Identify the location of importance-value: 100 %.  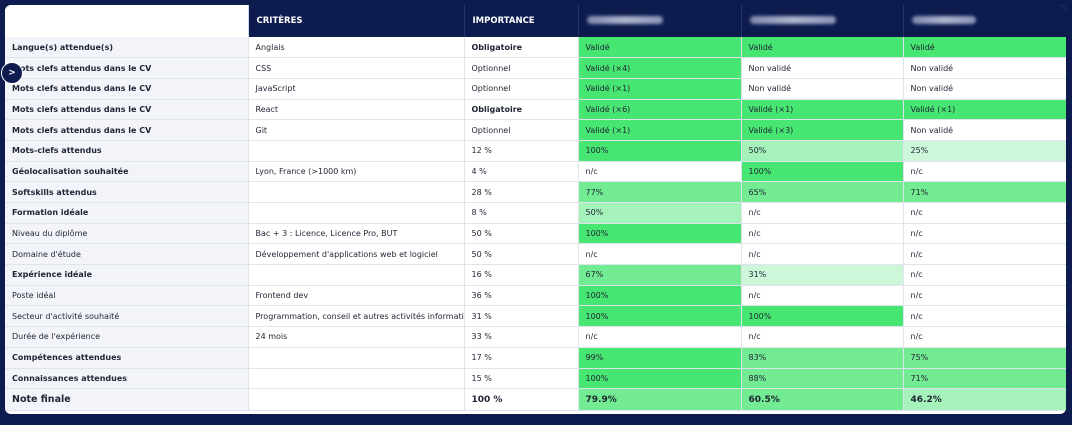
(521, 400).